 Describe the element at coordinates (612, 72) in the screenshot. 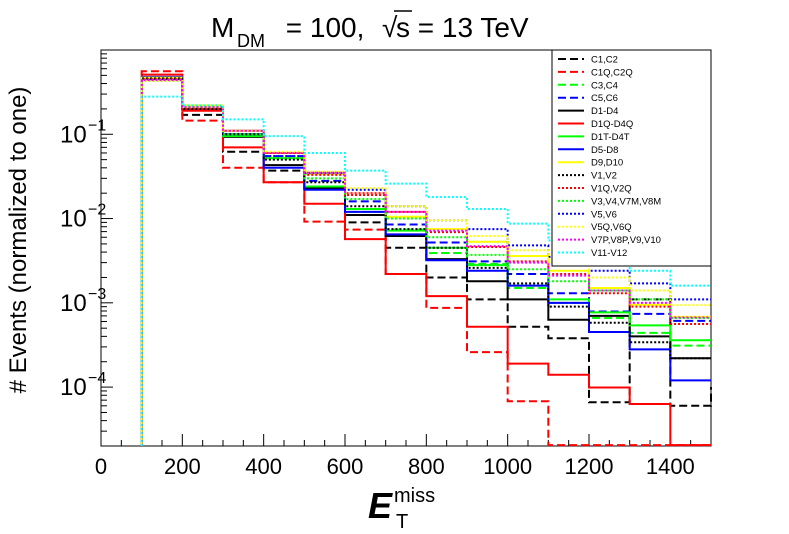

I see `legend-label: C1Q,C2Q` at that location.